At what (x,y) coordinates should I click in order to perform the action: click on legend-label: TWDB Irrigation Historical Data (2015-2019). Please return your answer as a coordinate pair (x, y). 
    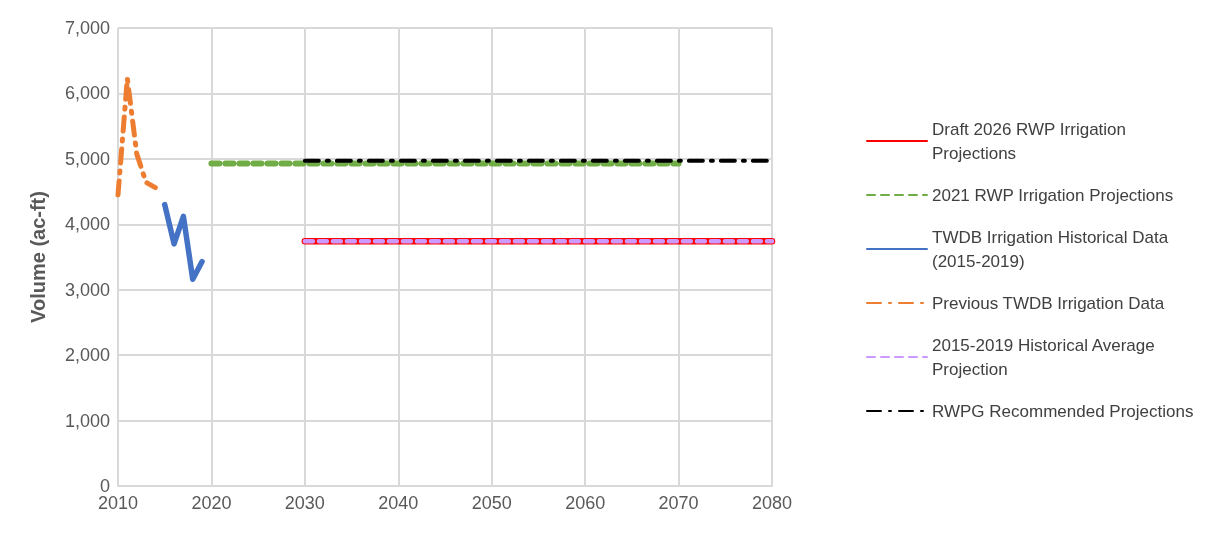
    Looking at the image, I should click on (1052, 249).